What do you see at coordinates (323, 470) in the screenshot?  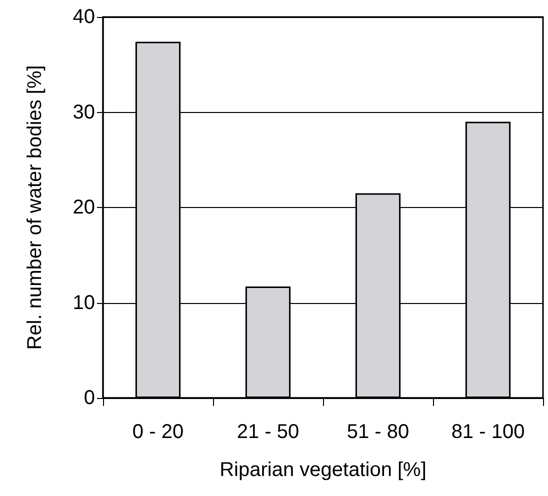 I see `x-axis-title: Riparian vegetation [%]` at bounding box center [323, 470].